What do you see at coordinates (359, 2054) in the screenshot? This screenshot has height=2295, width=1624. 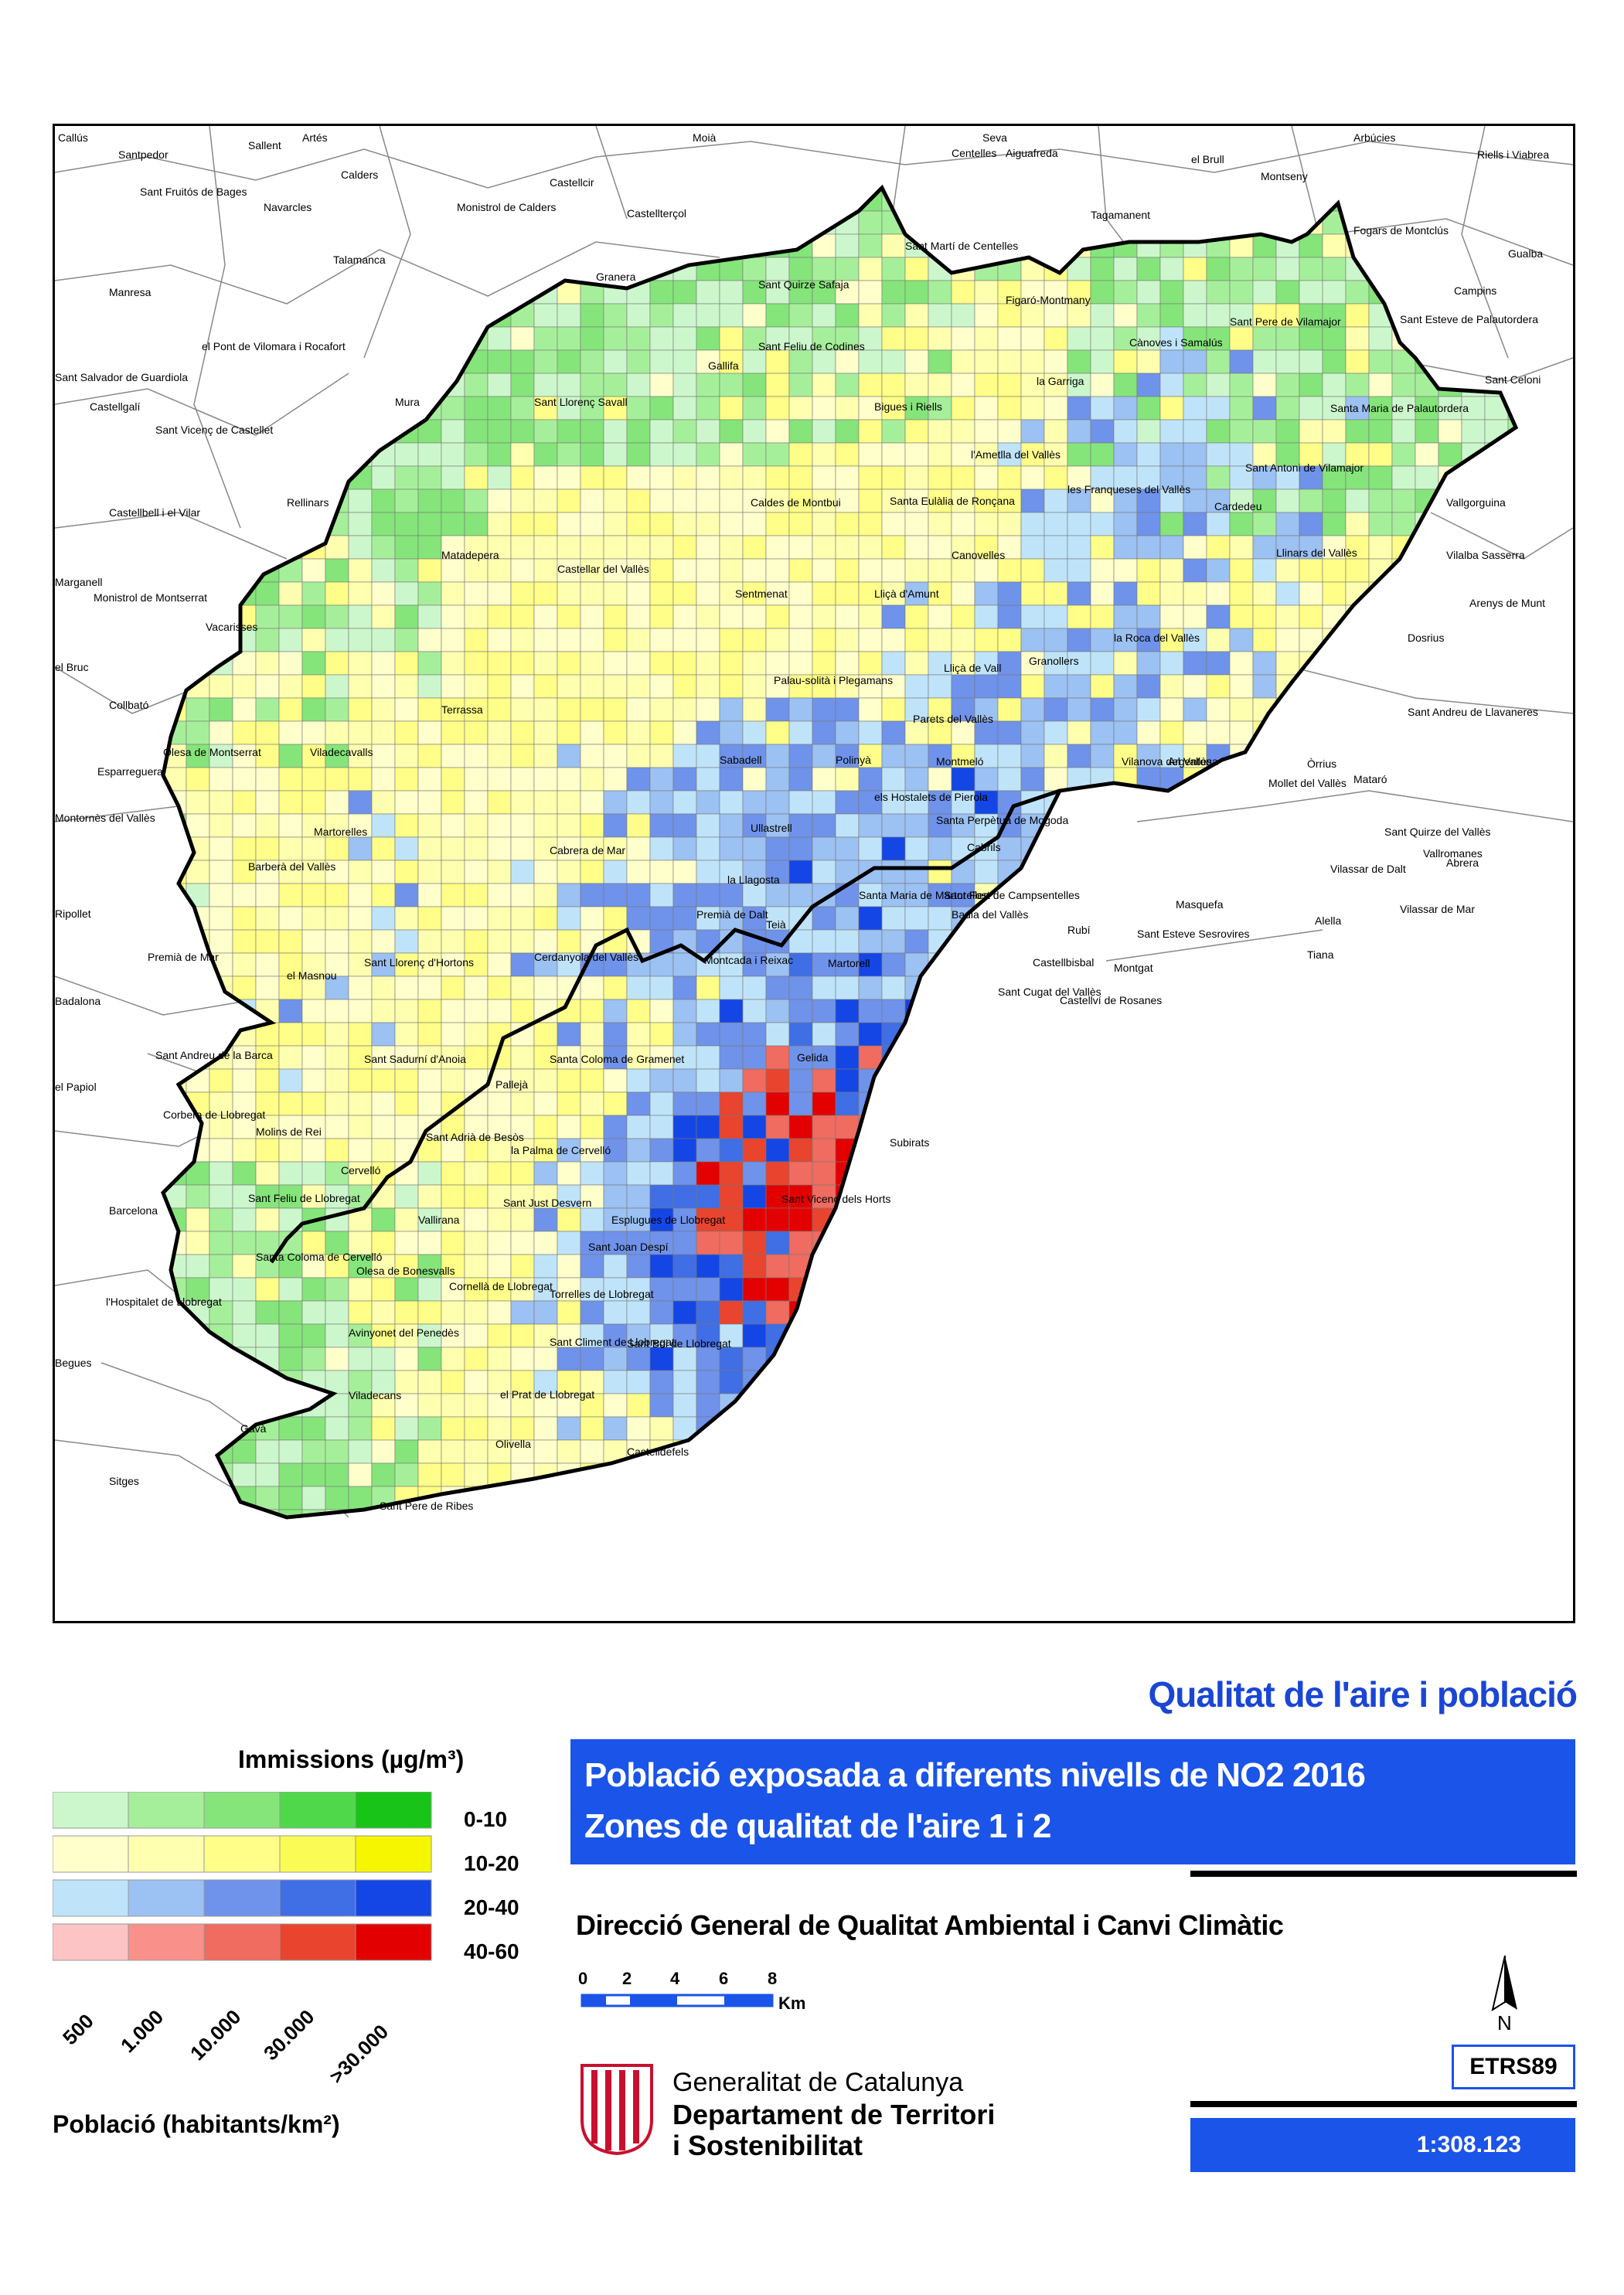 I see `population-tick: >30.000` at bounding box center [359, 2054].